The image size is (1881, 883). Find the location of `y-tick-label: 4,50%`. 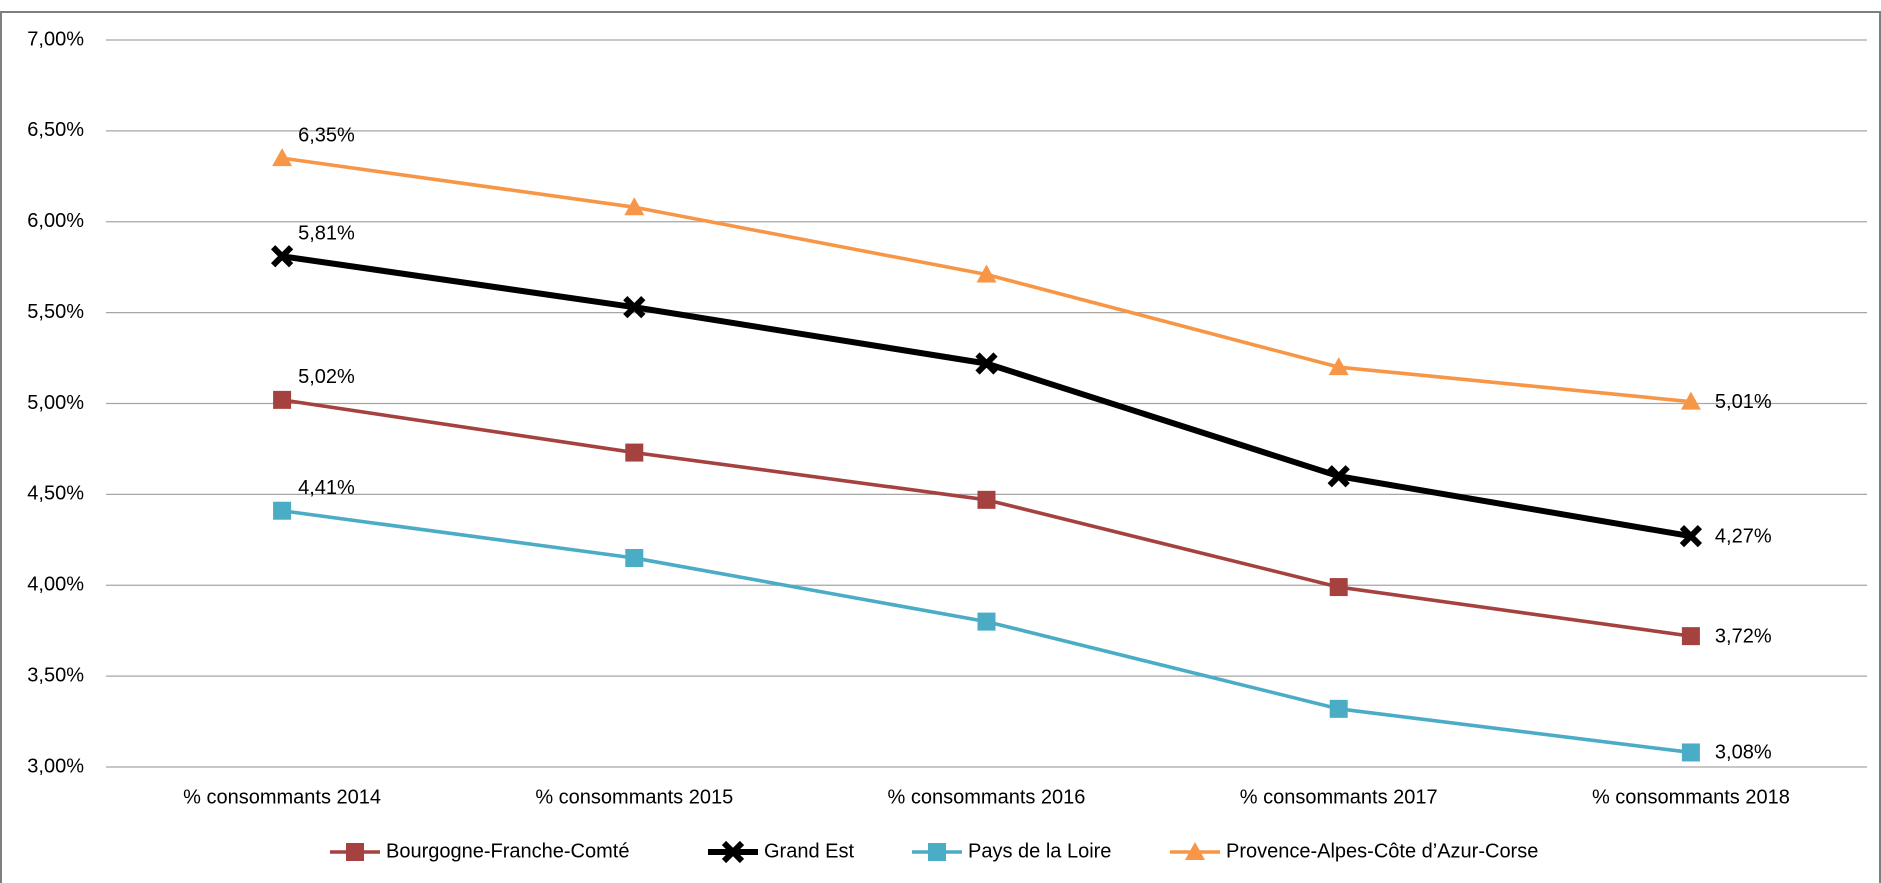

y-tick-label: 4,50% is located at coordinates (55, 494).